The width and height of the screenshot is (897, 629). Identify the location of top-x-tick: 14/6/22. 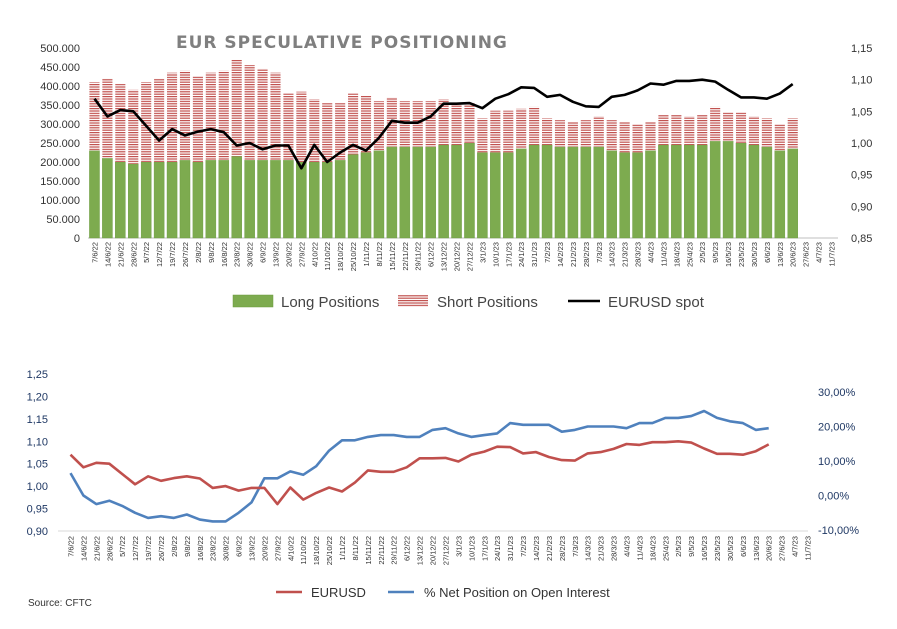
(107, 254).